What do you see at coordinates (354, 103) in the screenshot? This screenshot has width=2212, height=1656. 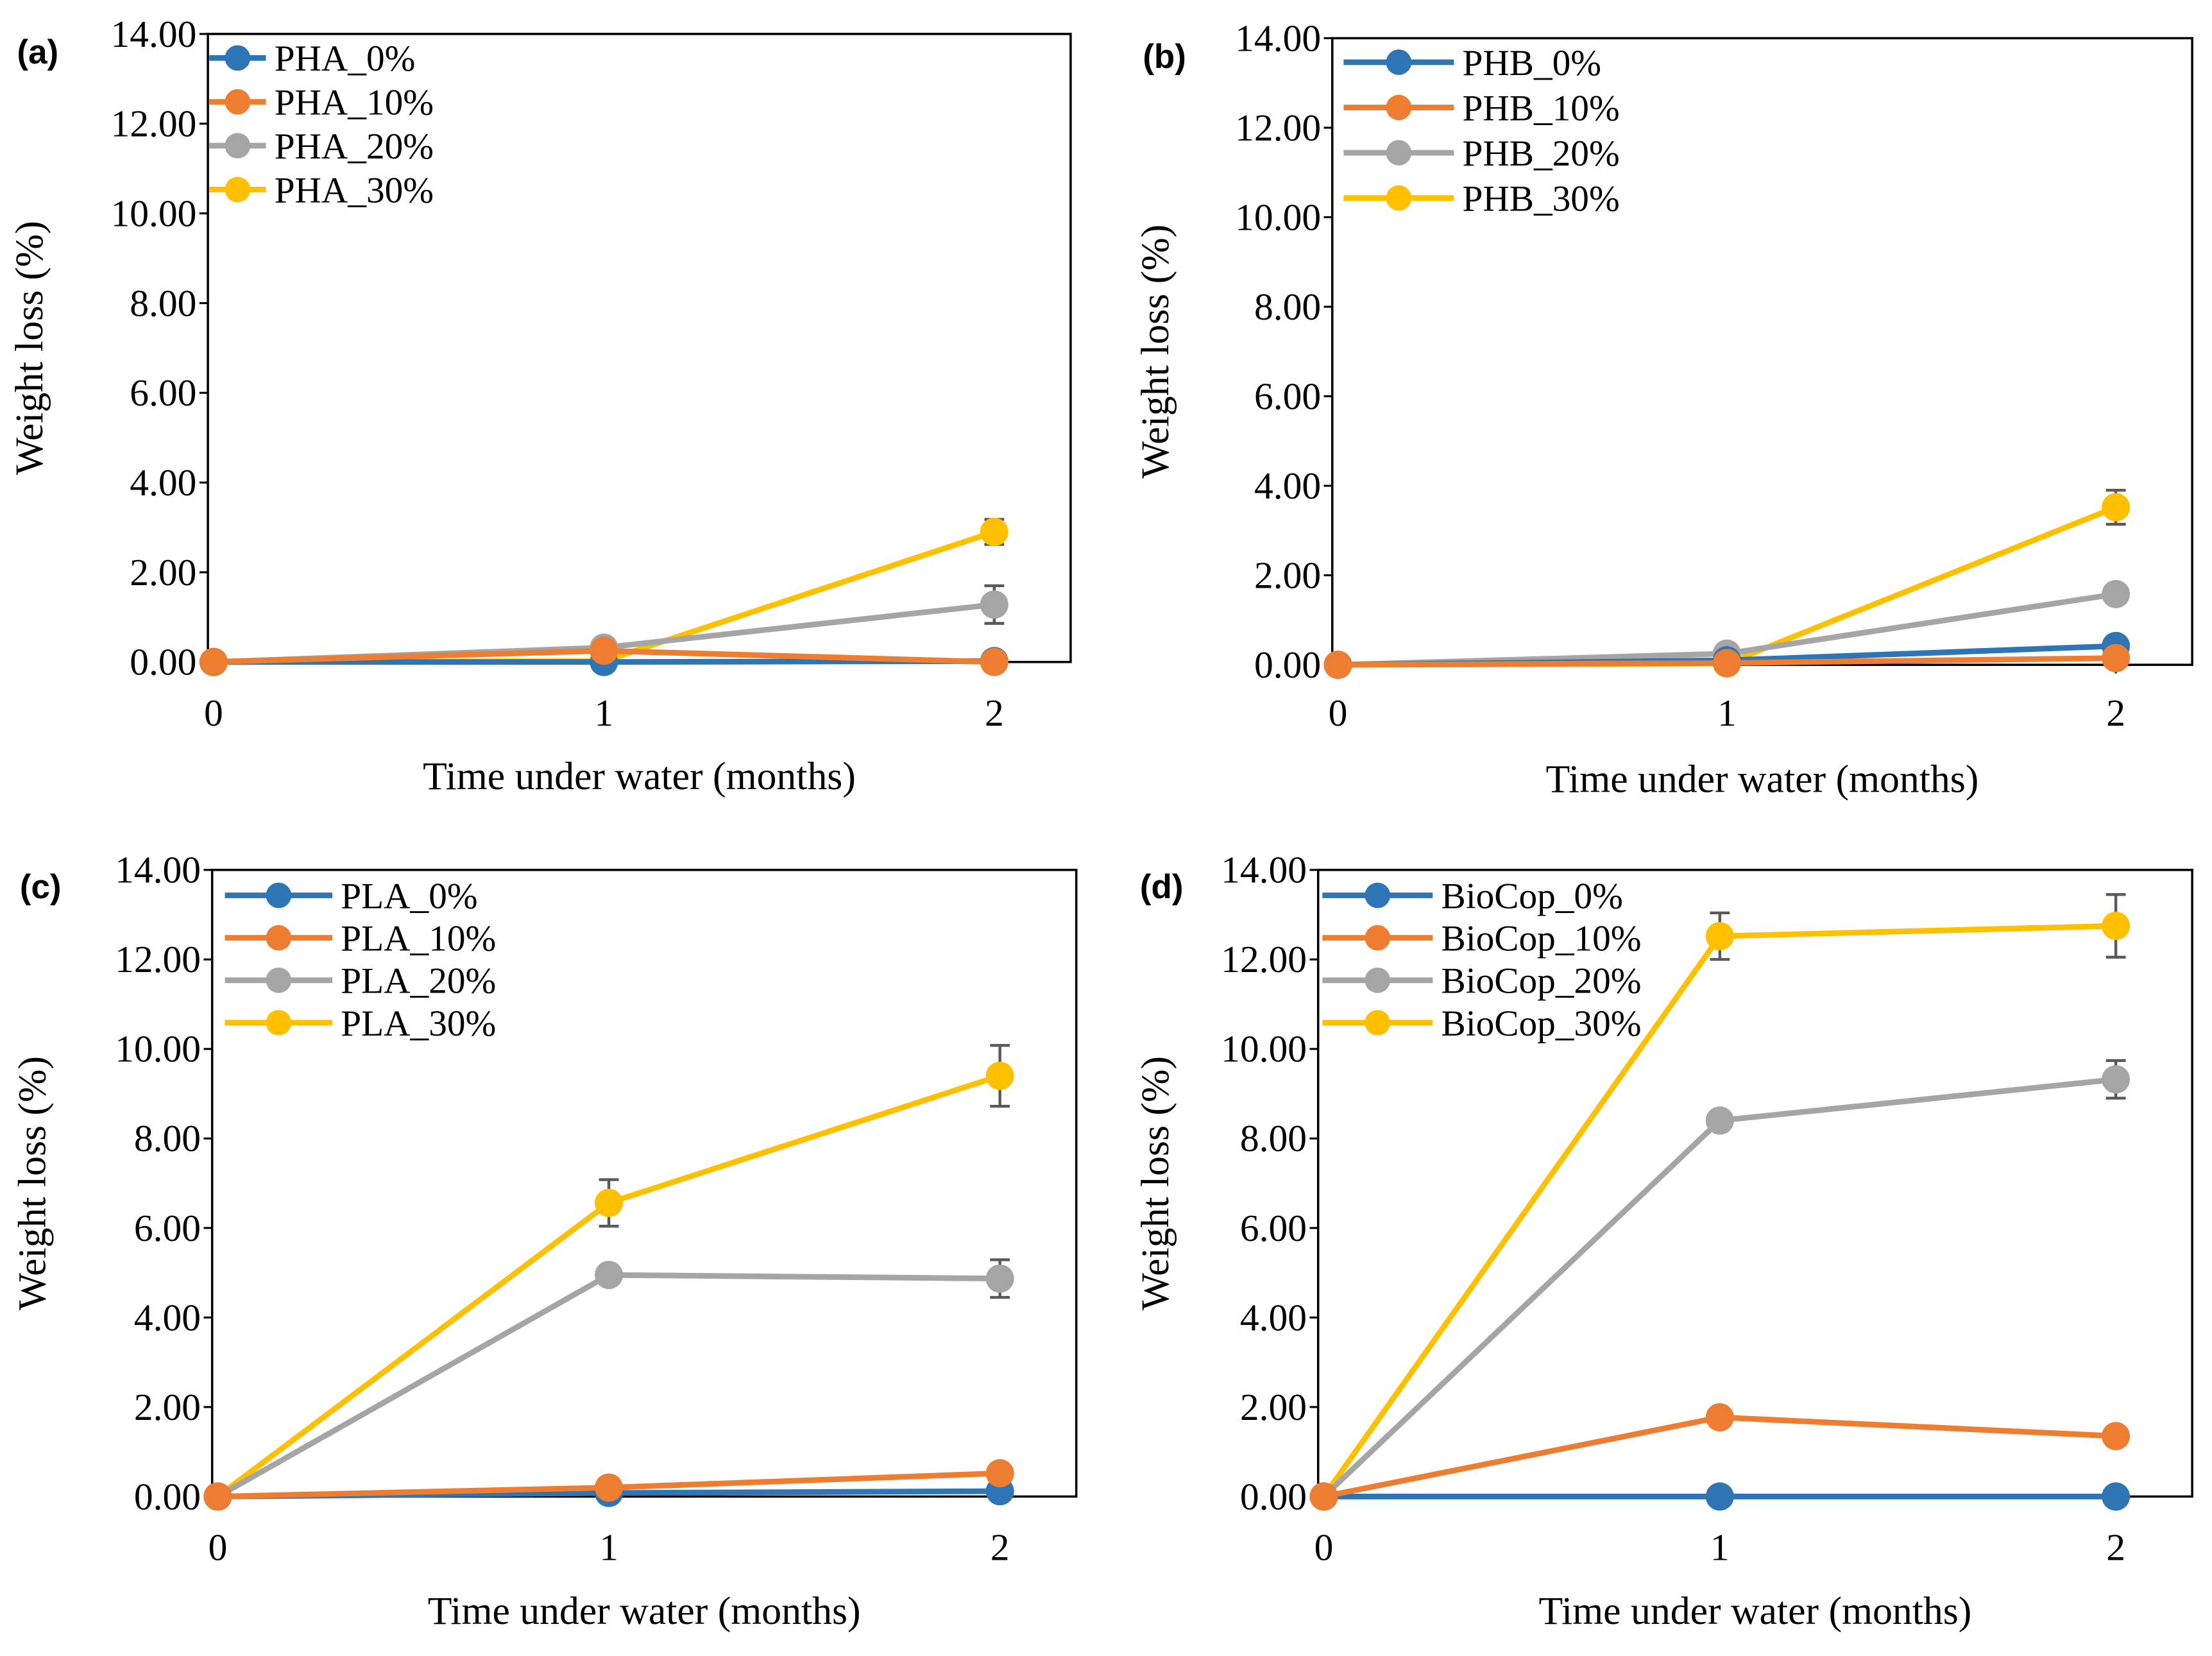 I see `legend-label: PHA_10%` at bounding box center [354, 103].